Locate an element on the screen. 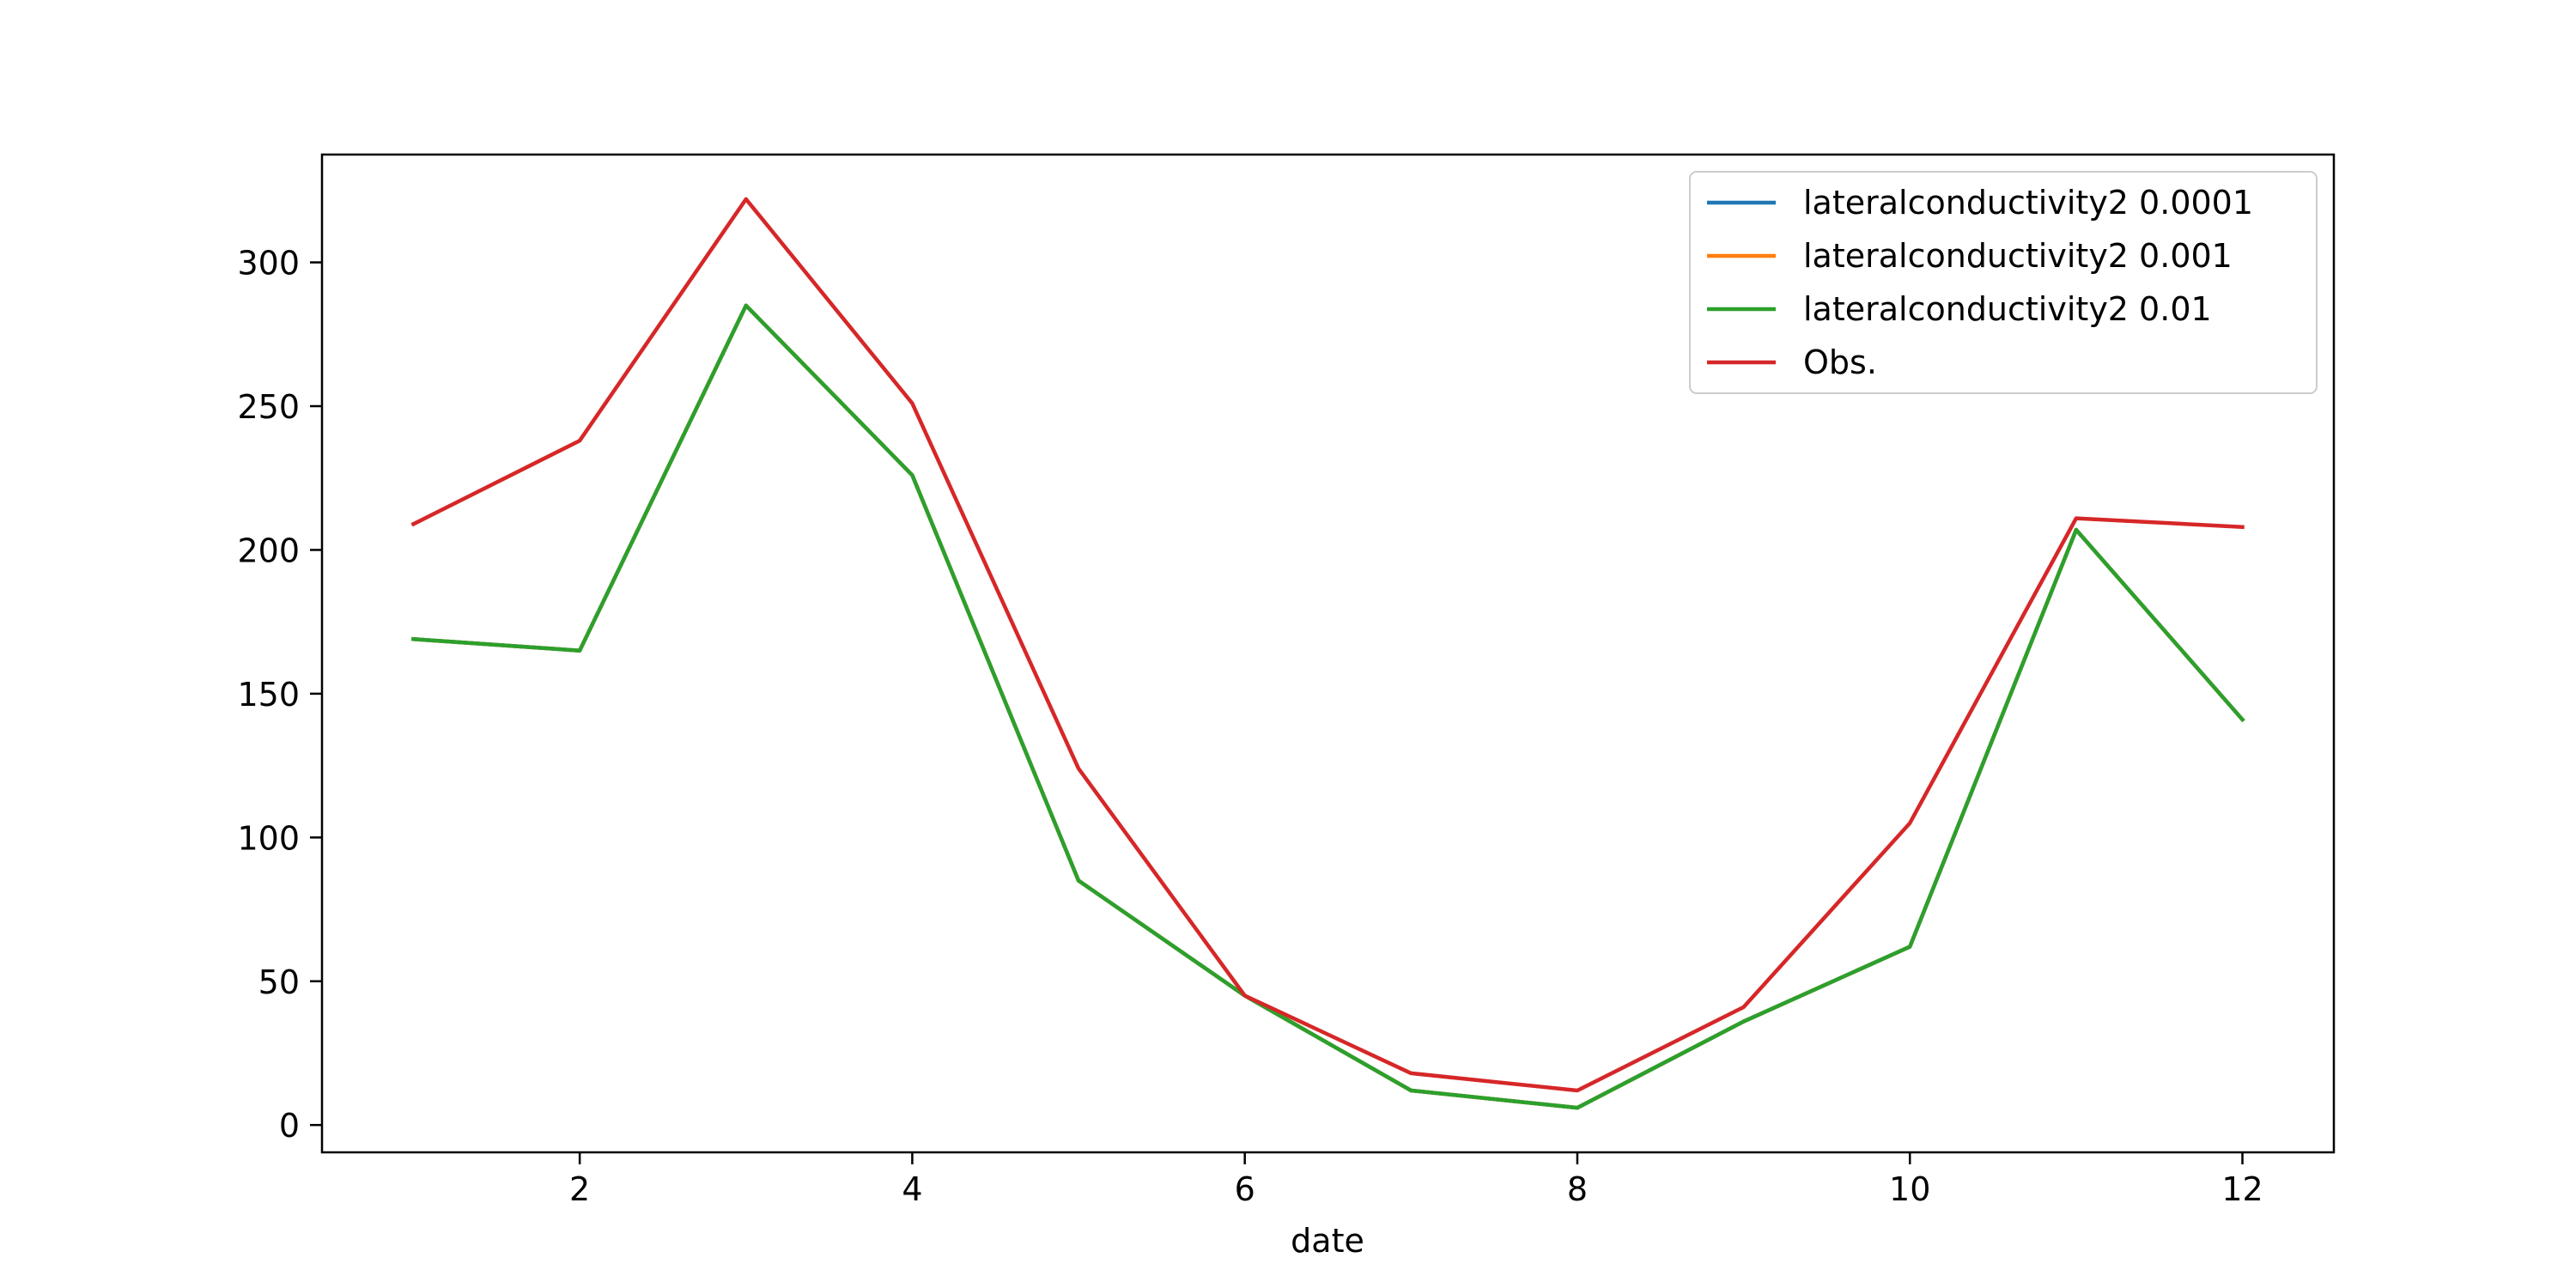 Image resolution: width=2576 pixels, height=1288 pixels. x-tick-label: 12 is located at coordinates (2242, 1189).